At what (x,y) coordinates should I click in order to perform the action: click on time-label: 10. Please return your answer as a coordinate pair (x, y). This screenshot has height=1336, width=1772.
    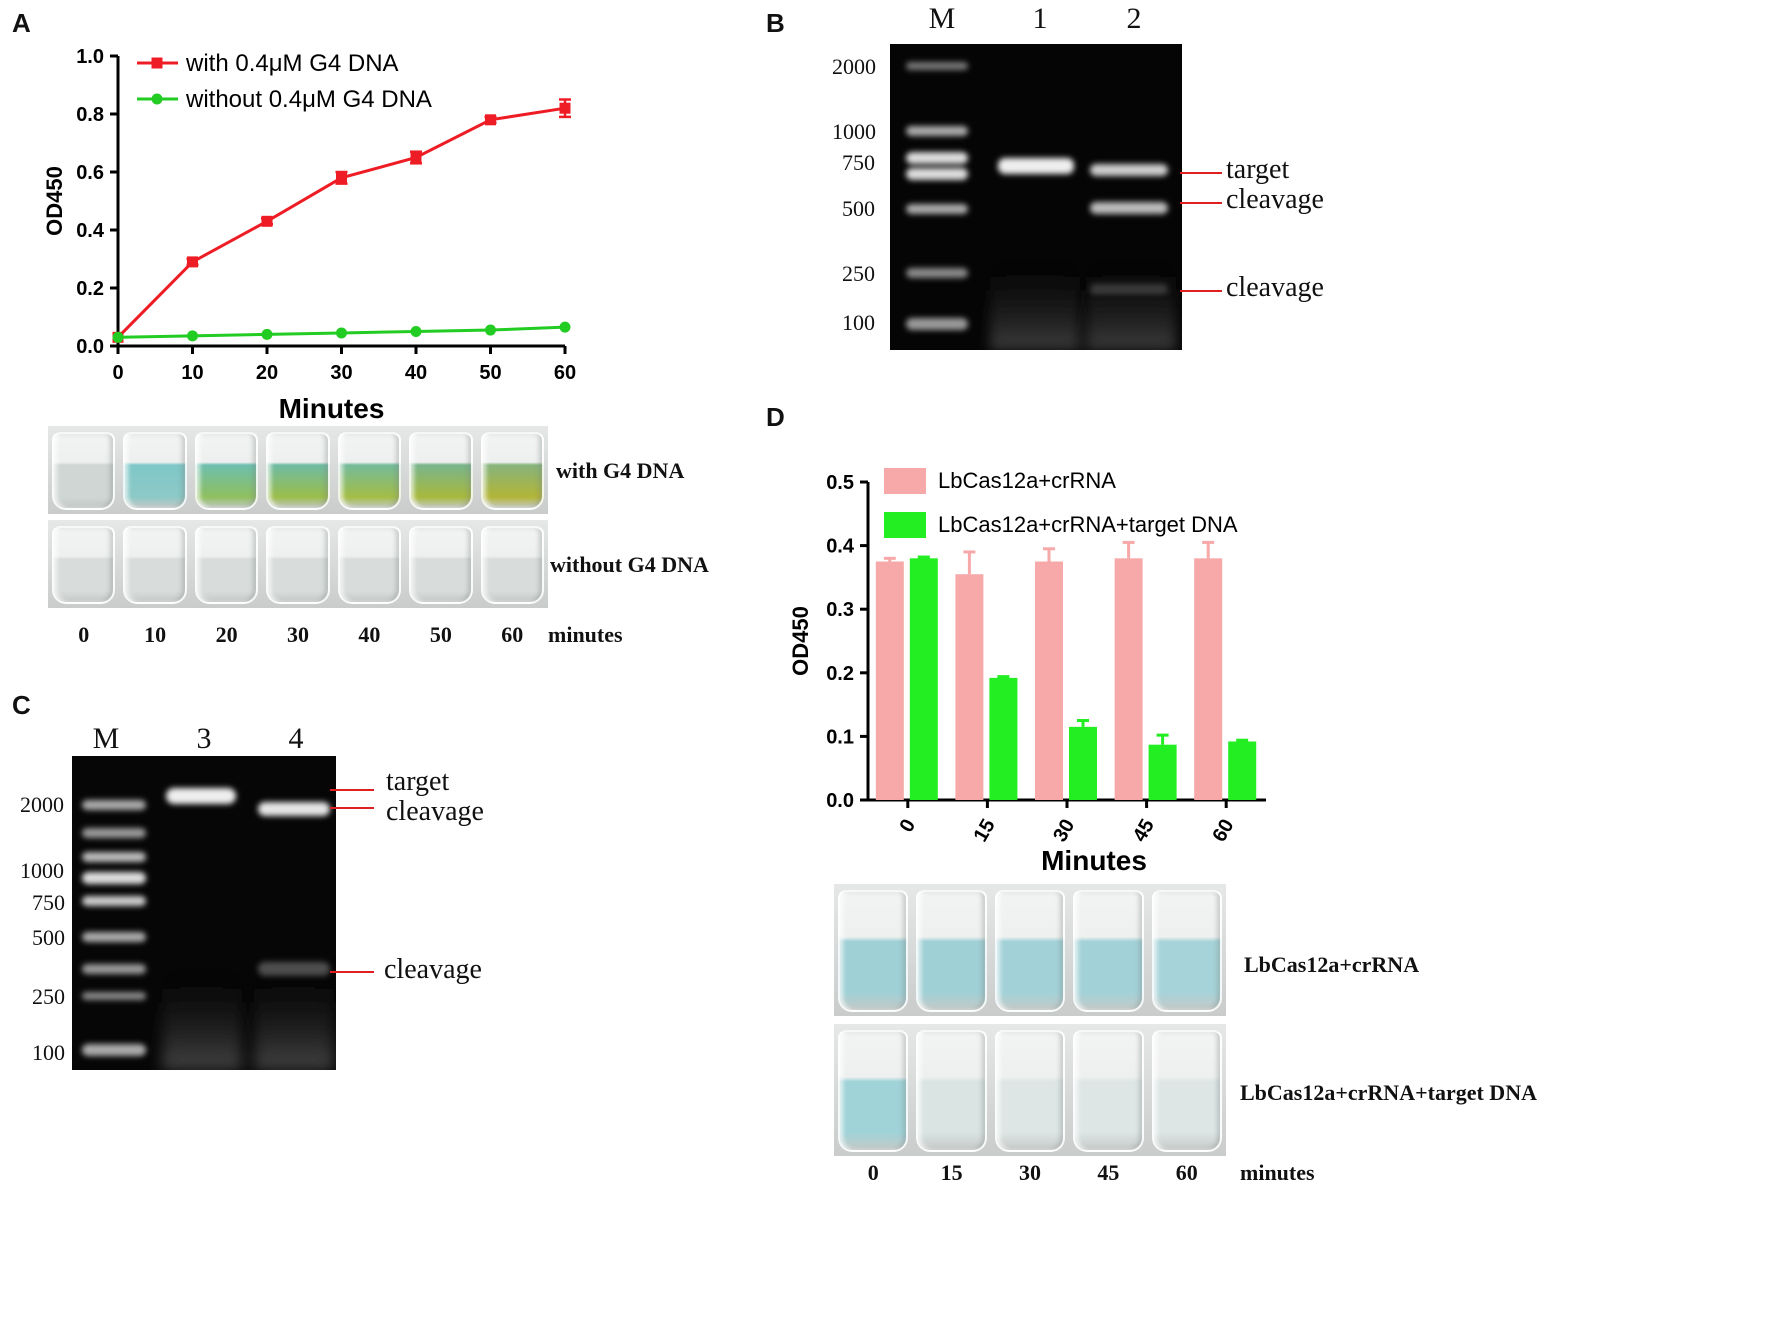
    Looking at the image, I should click on (155, 634).